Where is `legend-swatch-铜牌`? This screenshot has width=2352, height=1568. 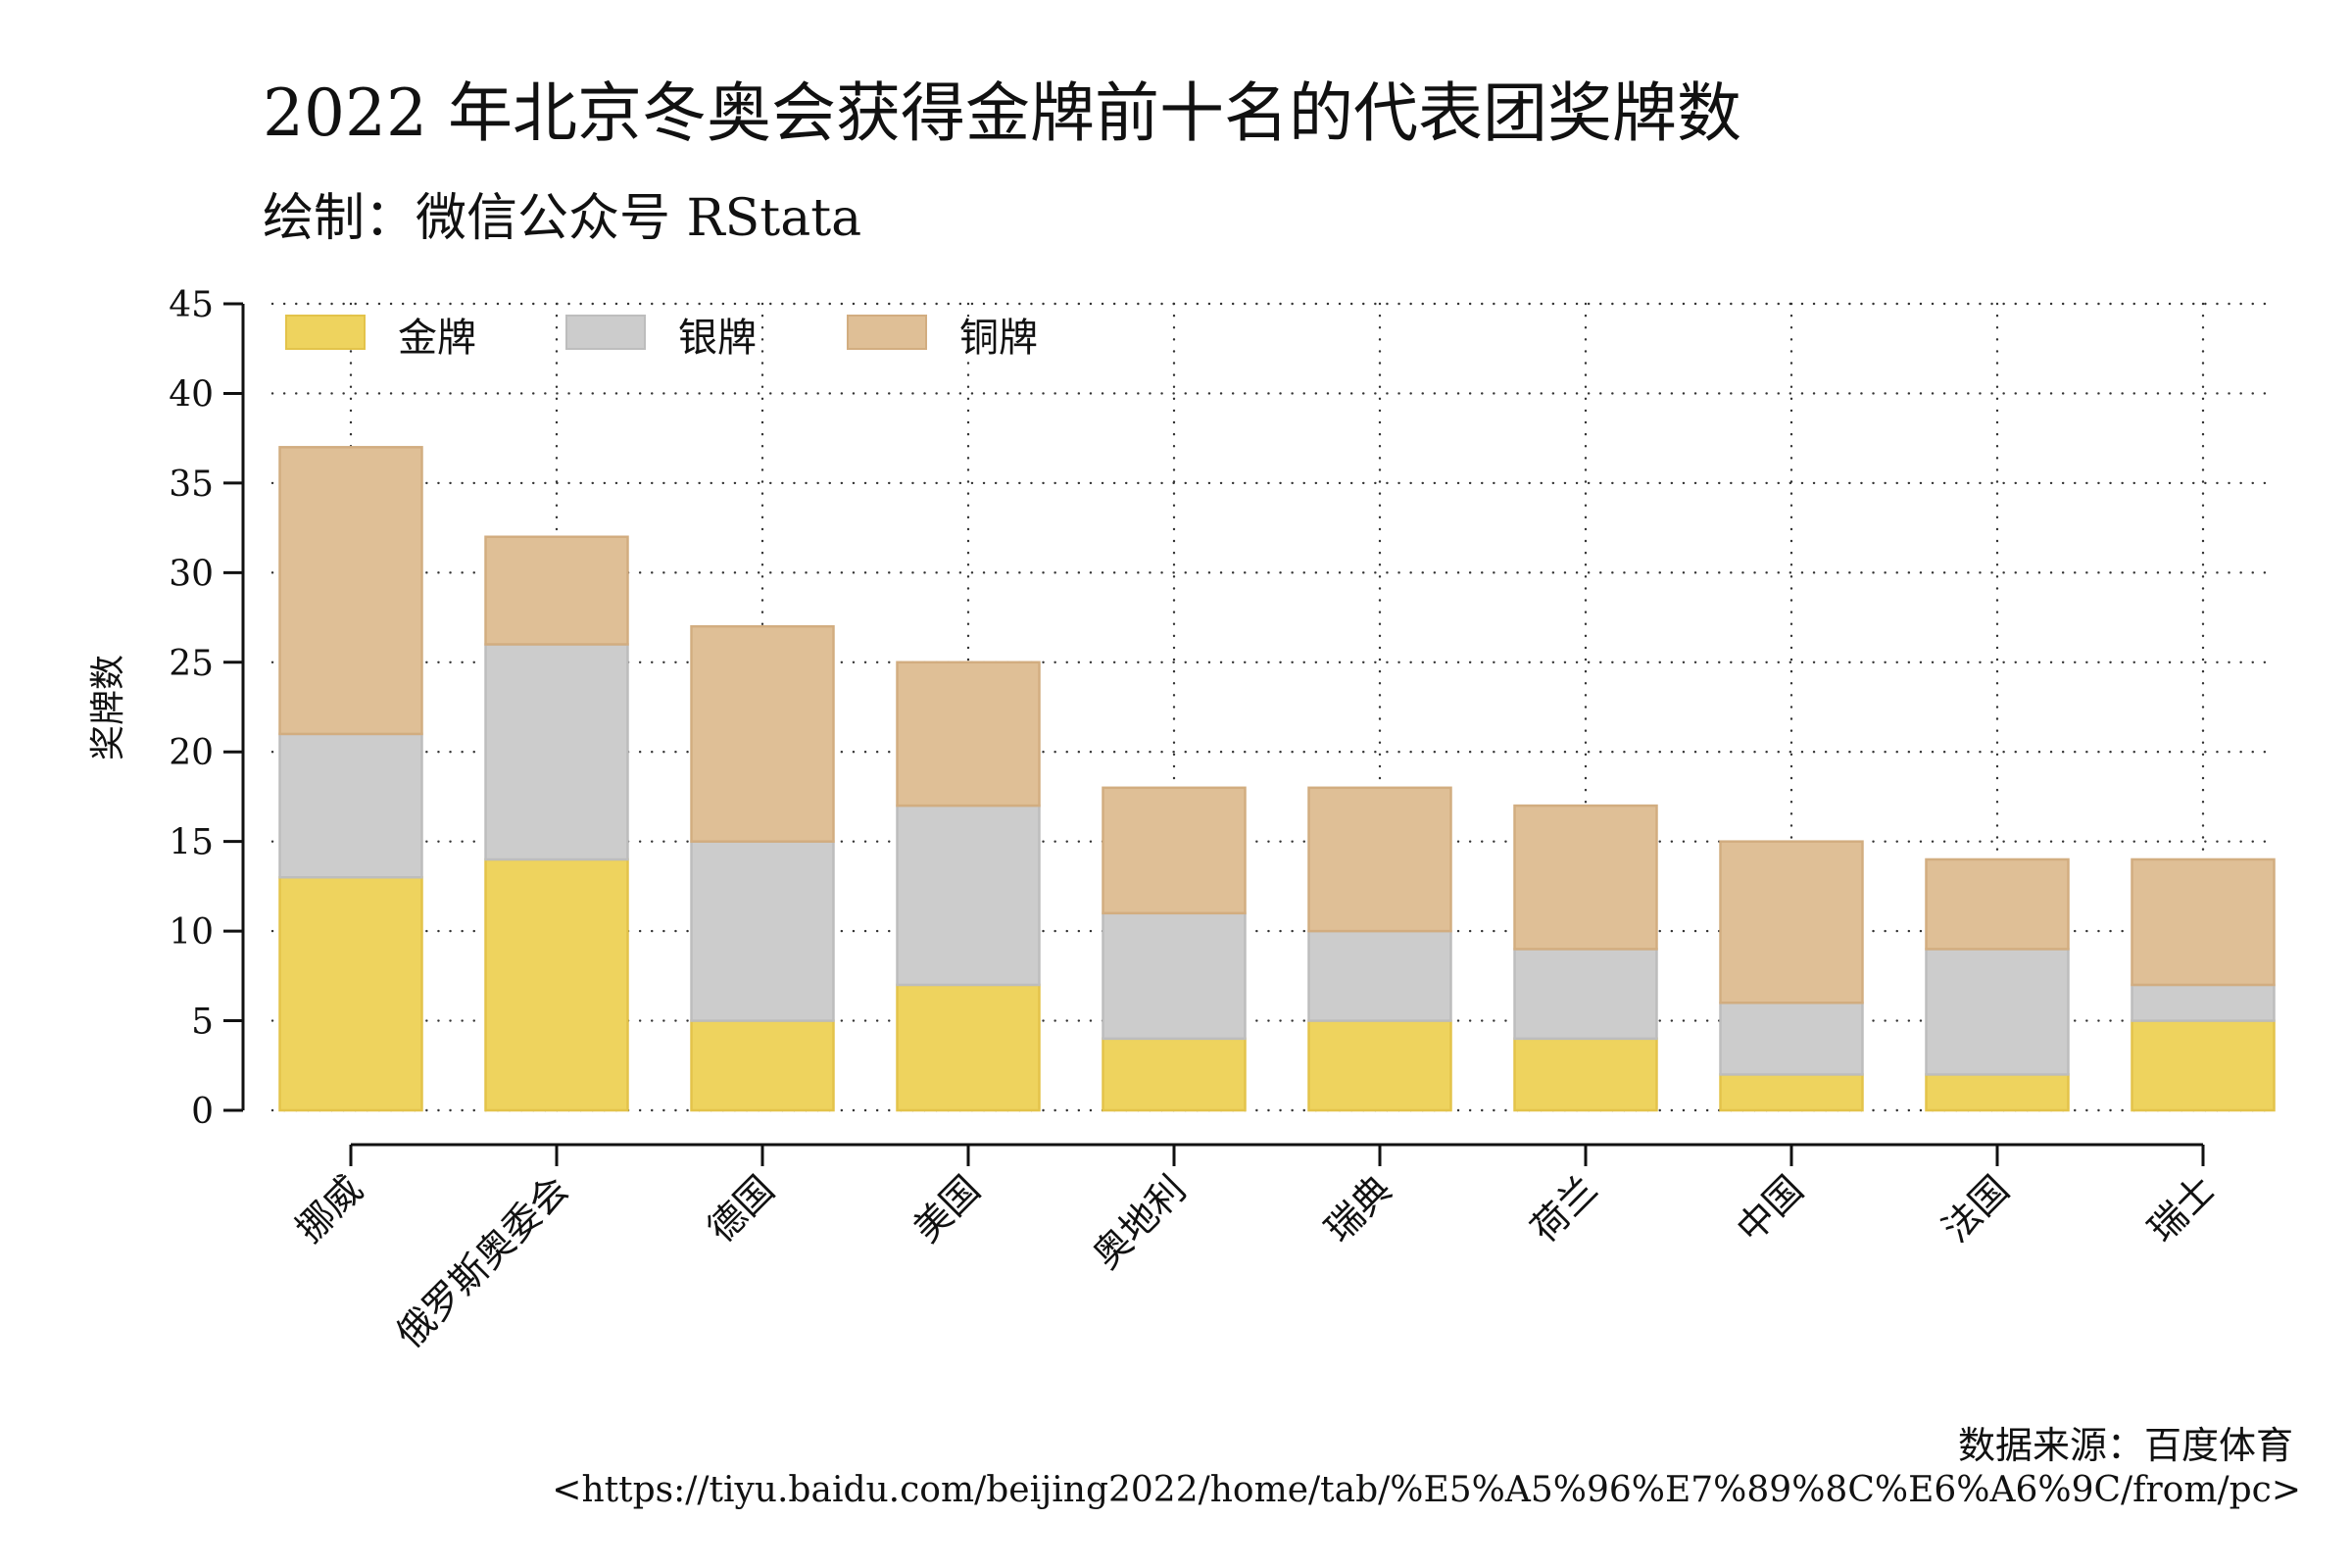 legend-swatch-铜牌 is located at coordinates (887, 332).